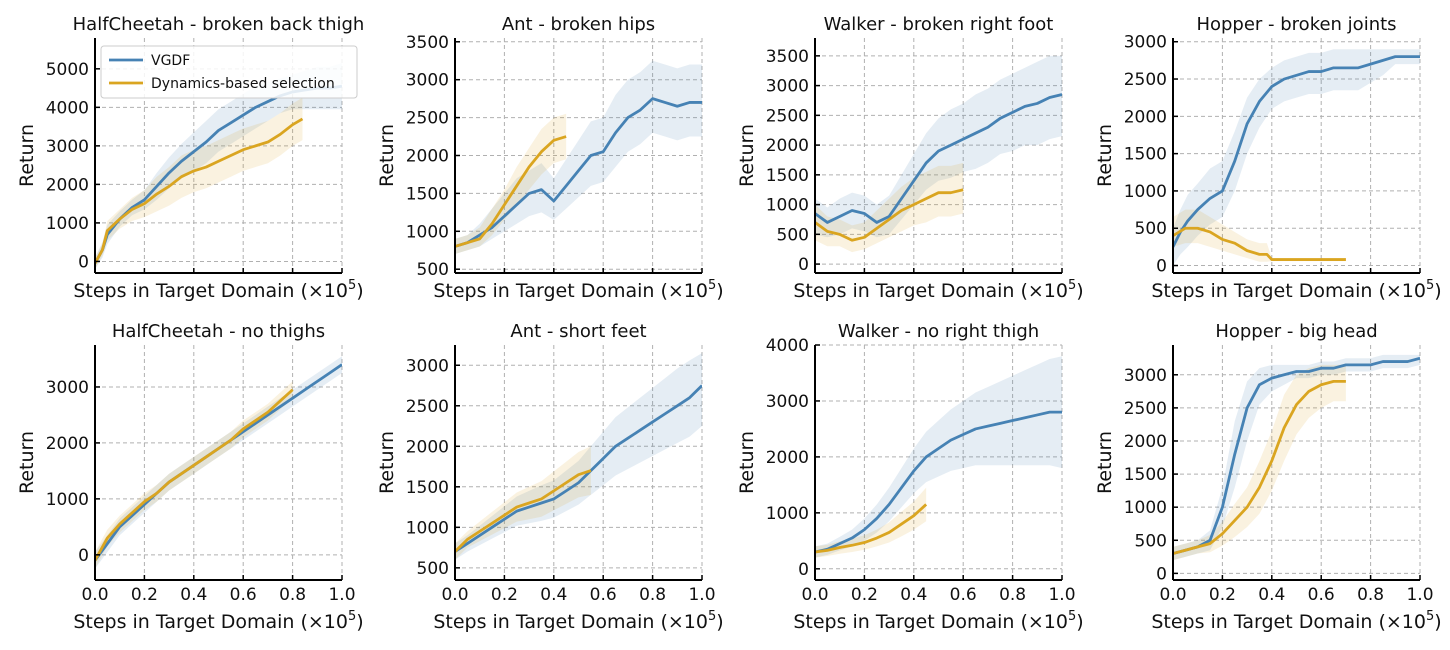 The width and height of the screenshot is (1450, 650). What do you see at coordinates (243, 84) in the screenshot?
I see `legend-label: Dynamics-based selection` at bounding box center [243, 84].